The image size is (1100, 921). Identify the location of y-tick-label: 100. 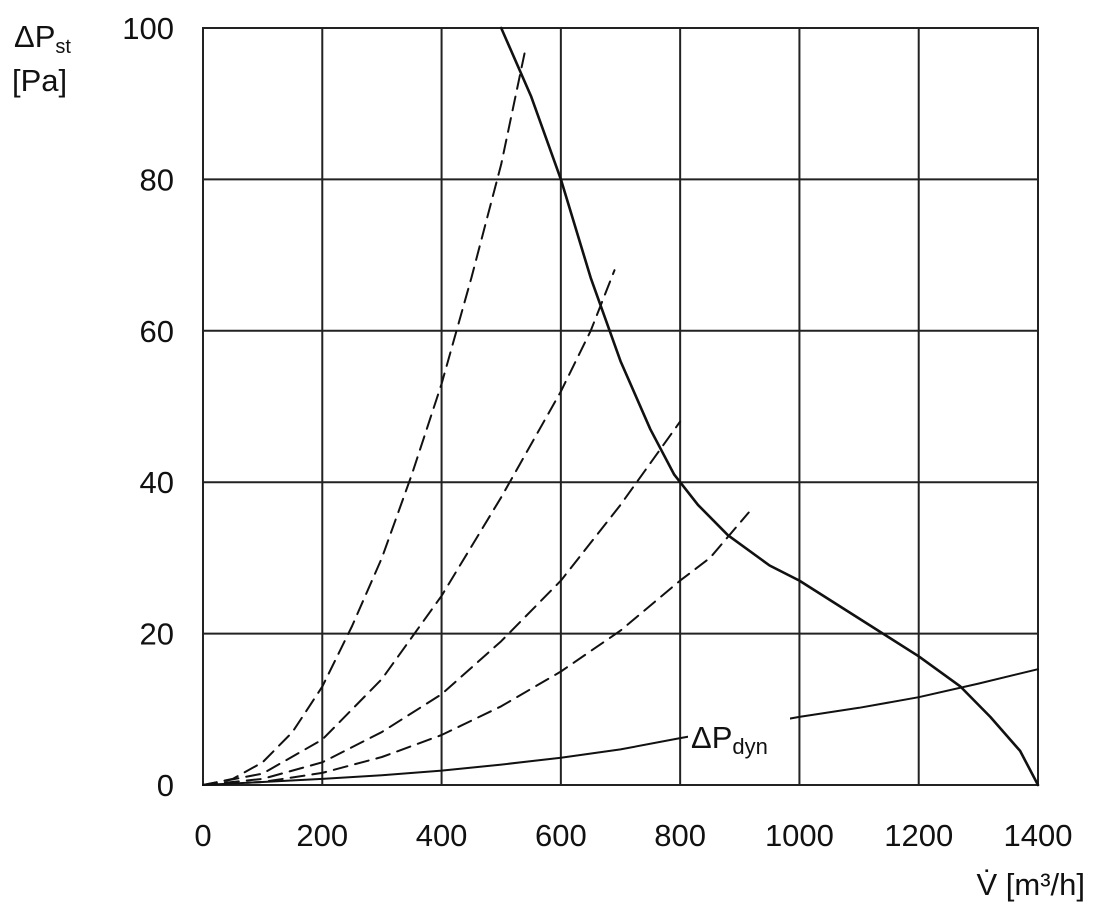
(148, 28).